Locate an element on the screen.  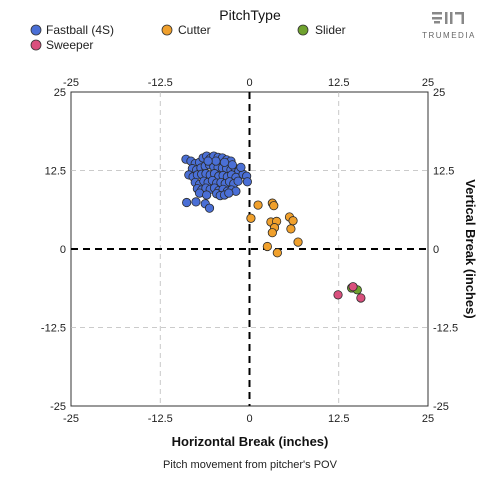
legend-item-fastball: Fastball (4S) is located at coordinates (72, 30).